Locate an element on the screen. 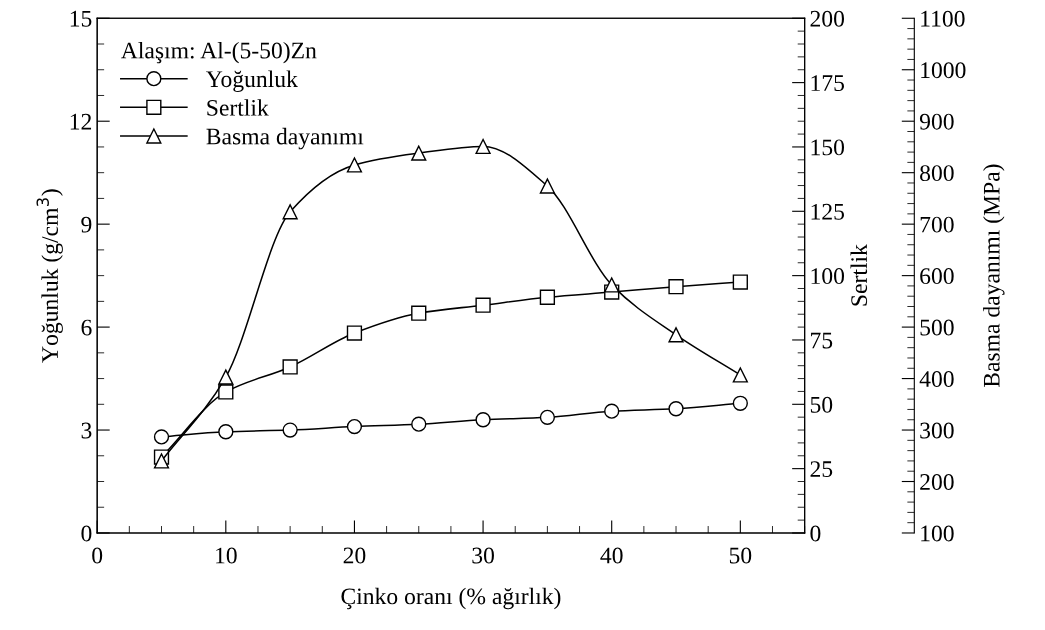 The width and height of the screenshot is (1045, 630). x-tick-label: 20 is located at coordinates (354, 555).